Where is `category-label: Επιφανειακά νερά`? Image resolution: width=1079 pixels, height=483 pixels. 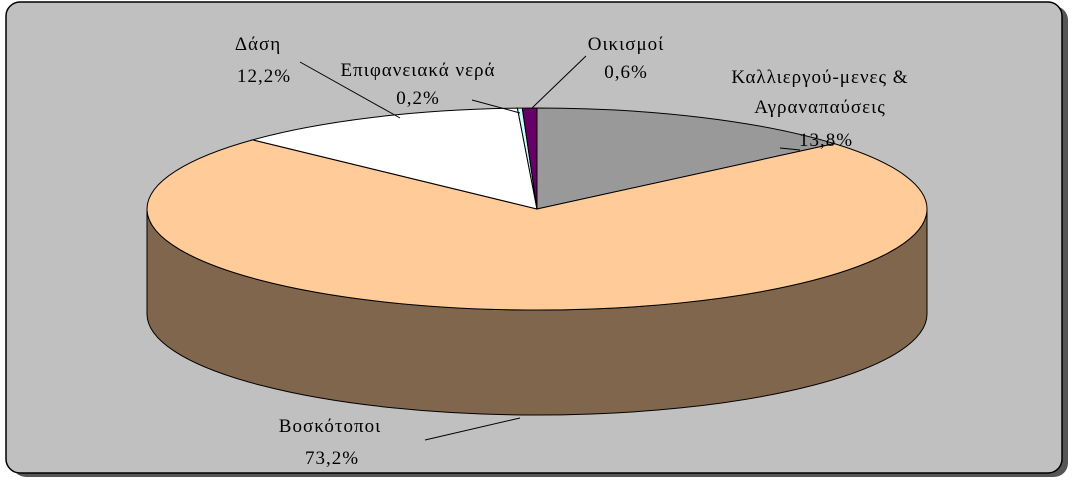 category-label: Επιφανειακά νερά is located at coordinates (418, 70).